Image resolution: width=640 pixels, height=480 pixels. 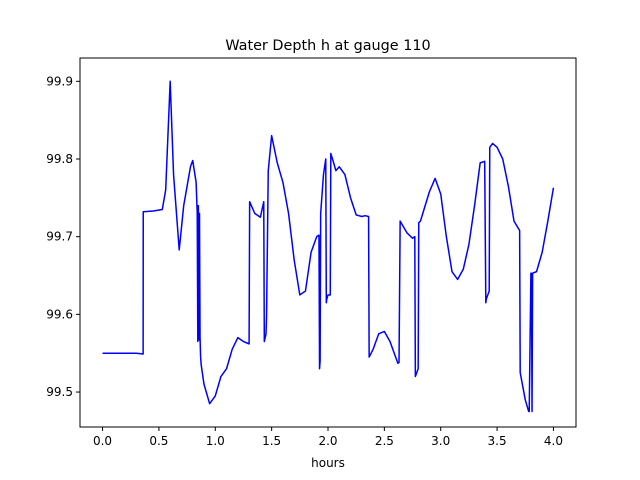 What do you see at coordinates (271, 441) in the screenshot?
I see `x-tick-label: 1.5` at bounding box center [271, 441].